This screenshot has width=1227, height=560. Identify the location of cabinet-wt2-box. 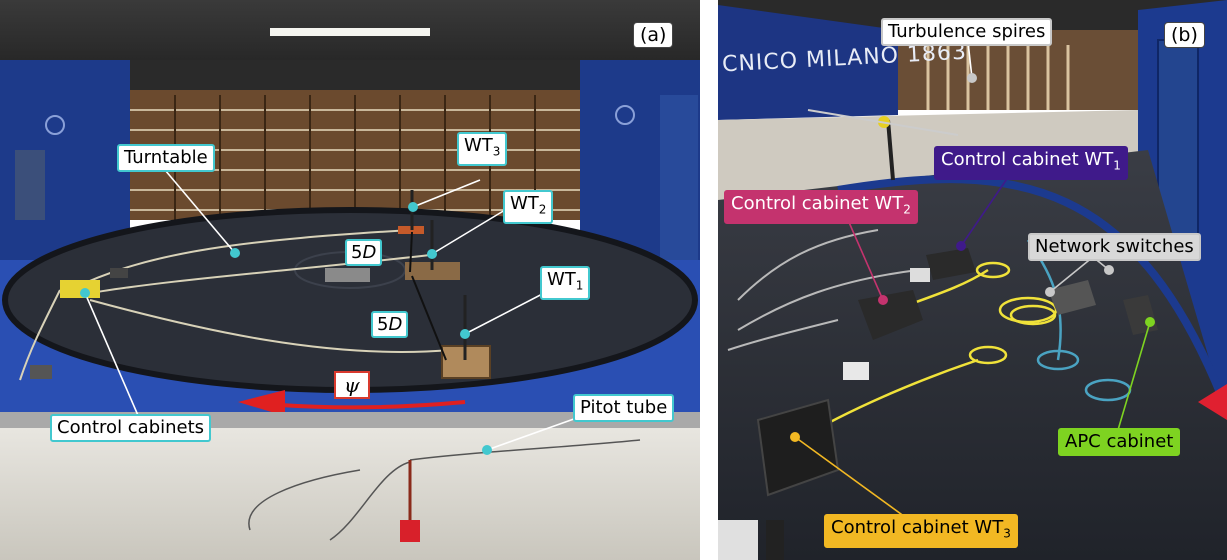
(890, 315).